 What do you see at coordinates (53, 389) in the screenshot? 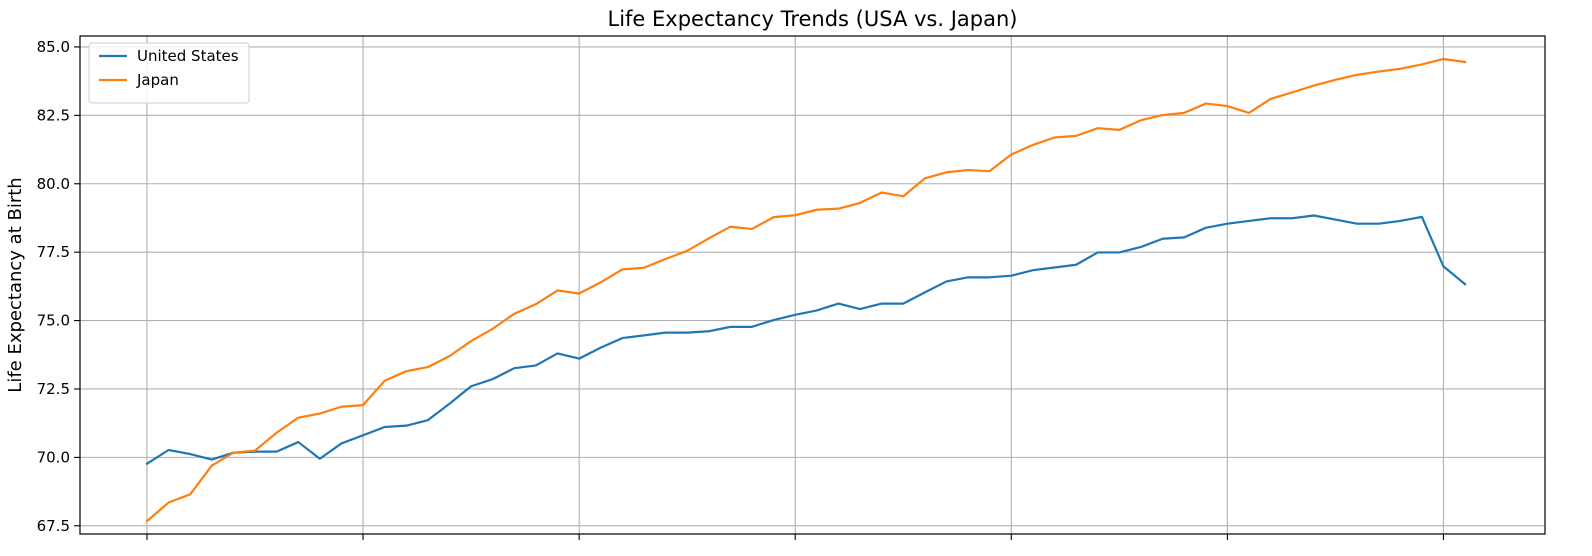
I see `y-tick-label: 72.5` at bounding box center [53, 389].